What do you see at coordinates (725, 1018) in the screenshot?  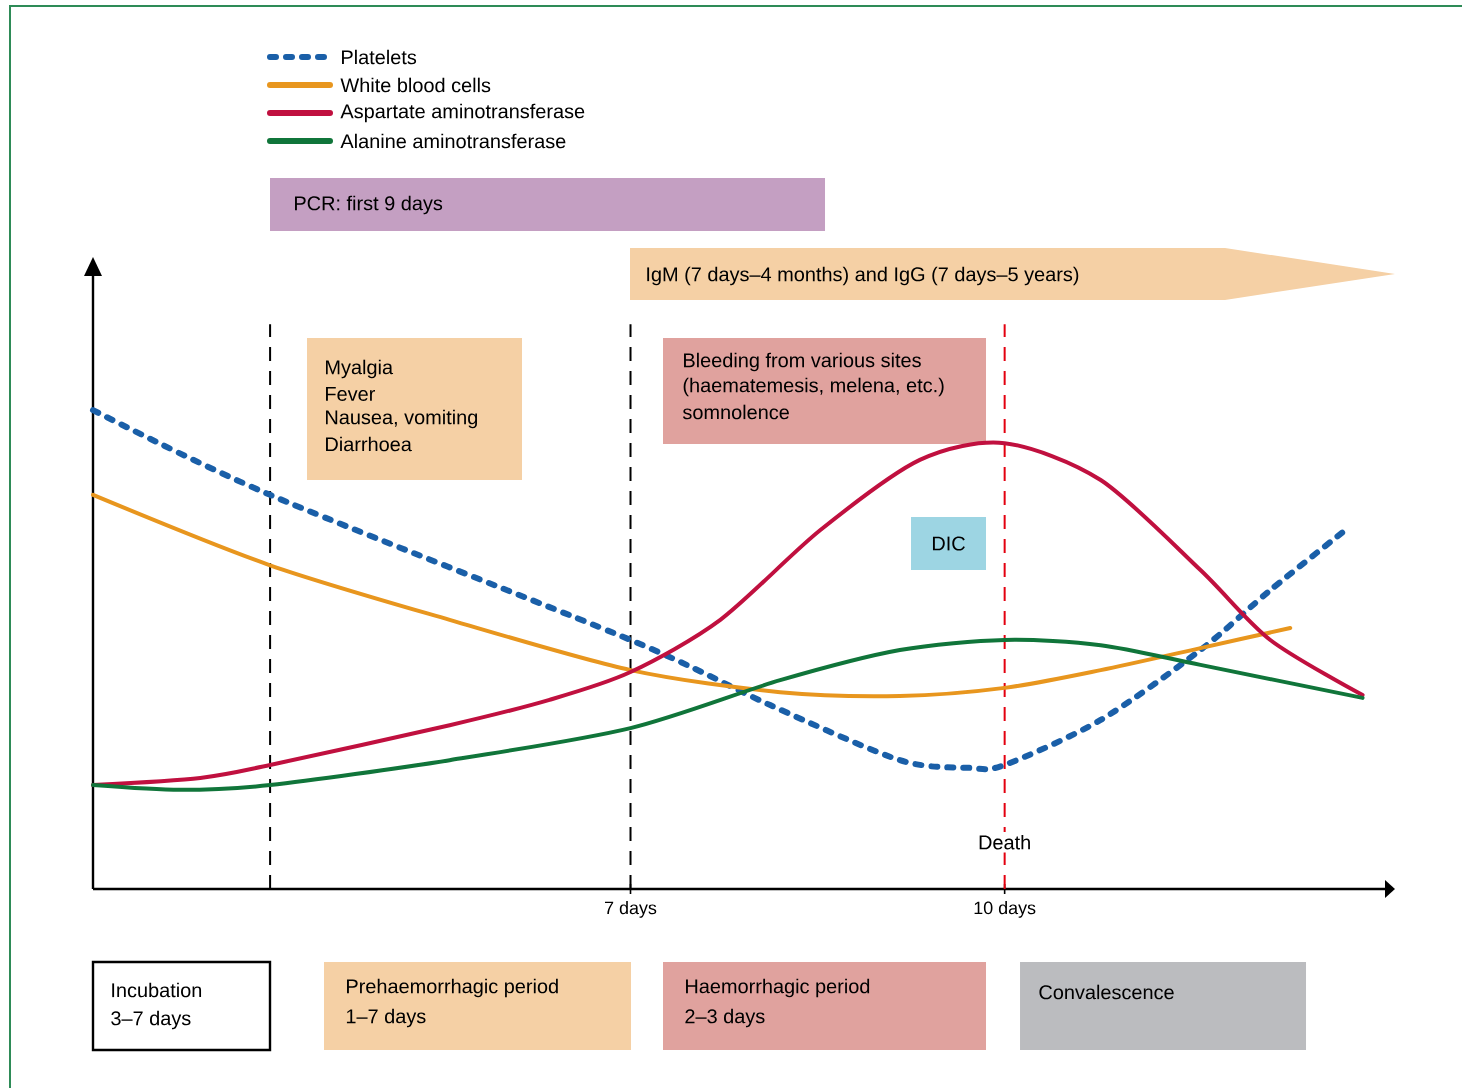 I see `text: 2–3 days` at bounding box center [725, 1018].